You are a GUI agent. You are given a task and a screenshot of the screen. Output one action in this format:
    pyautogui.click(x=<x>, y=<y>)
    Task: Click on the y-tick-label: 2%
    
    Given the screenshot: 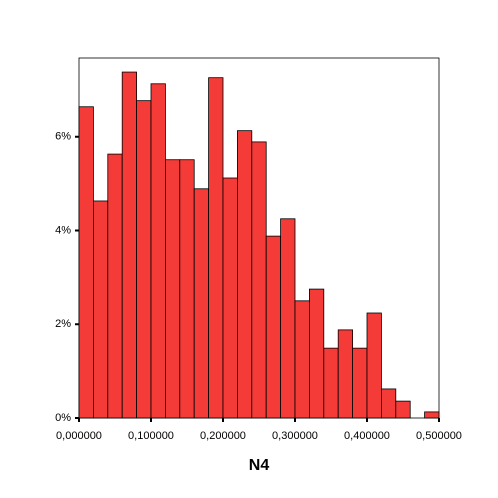 What is the action you would take?
    pyautogui.click(x=63, y=324)
    